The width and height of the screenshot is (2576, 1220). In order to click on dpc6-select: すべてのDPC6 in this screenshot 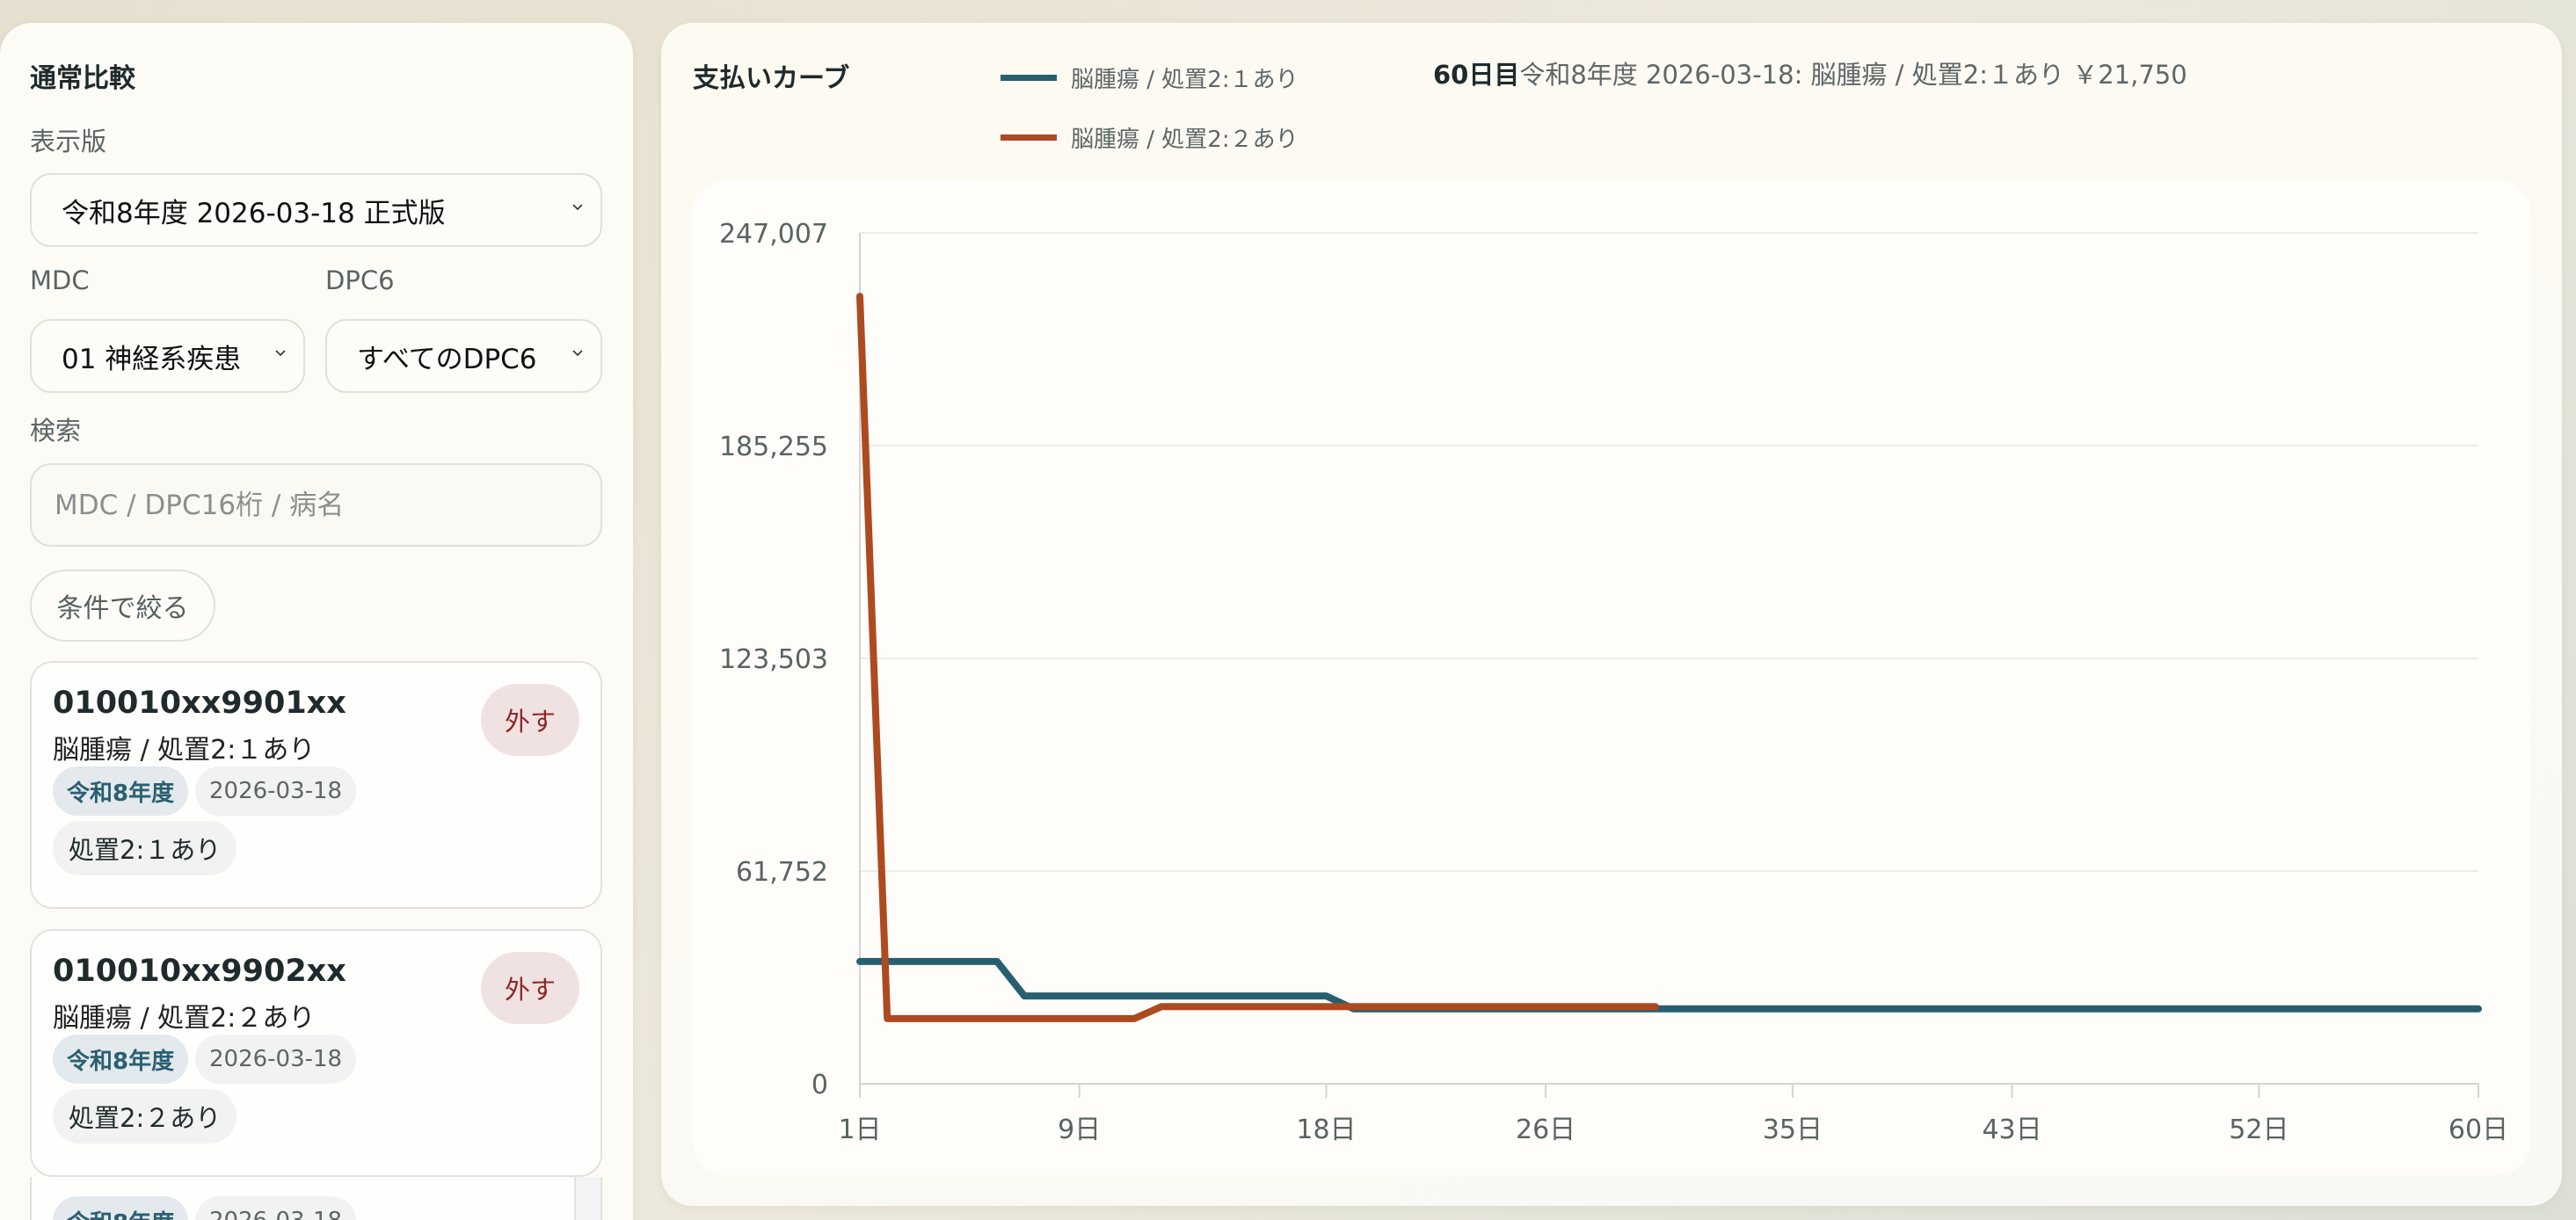, I will do `click(463, 356)`.